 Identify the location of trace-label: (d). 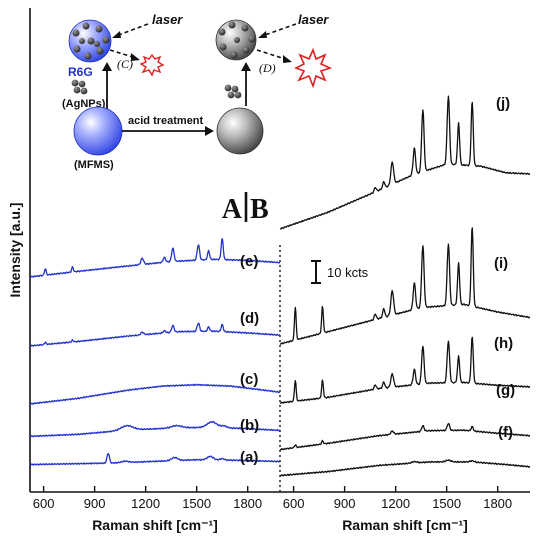
(249, 318).